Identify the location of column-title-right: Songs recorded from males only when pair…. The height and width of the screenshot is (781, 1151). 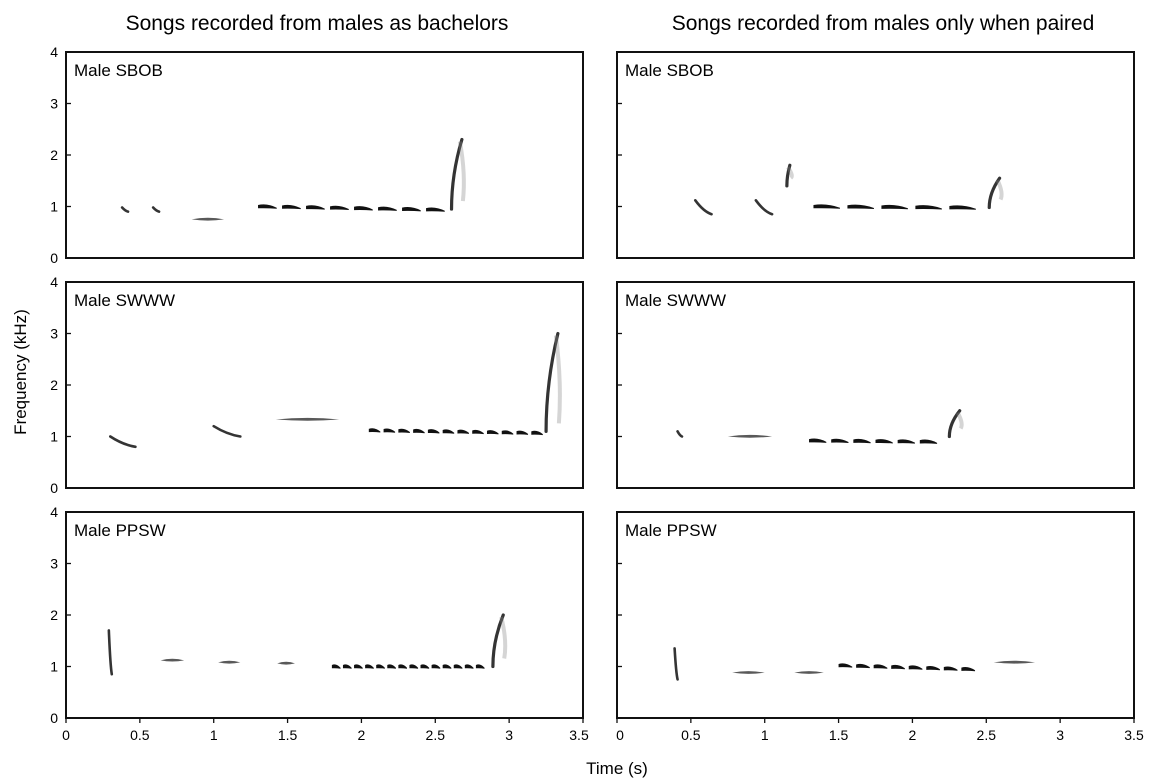
(883, 23).